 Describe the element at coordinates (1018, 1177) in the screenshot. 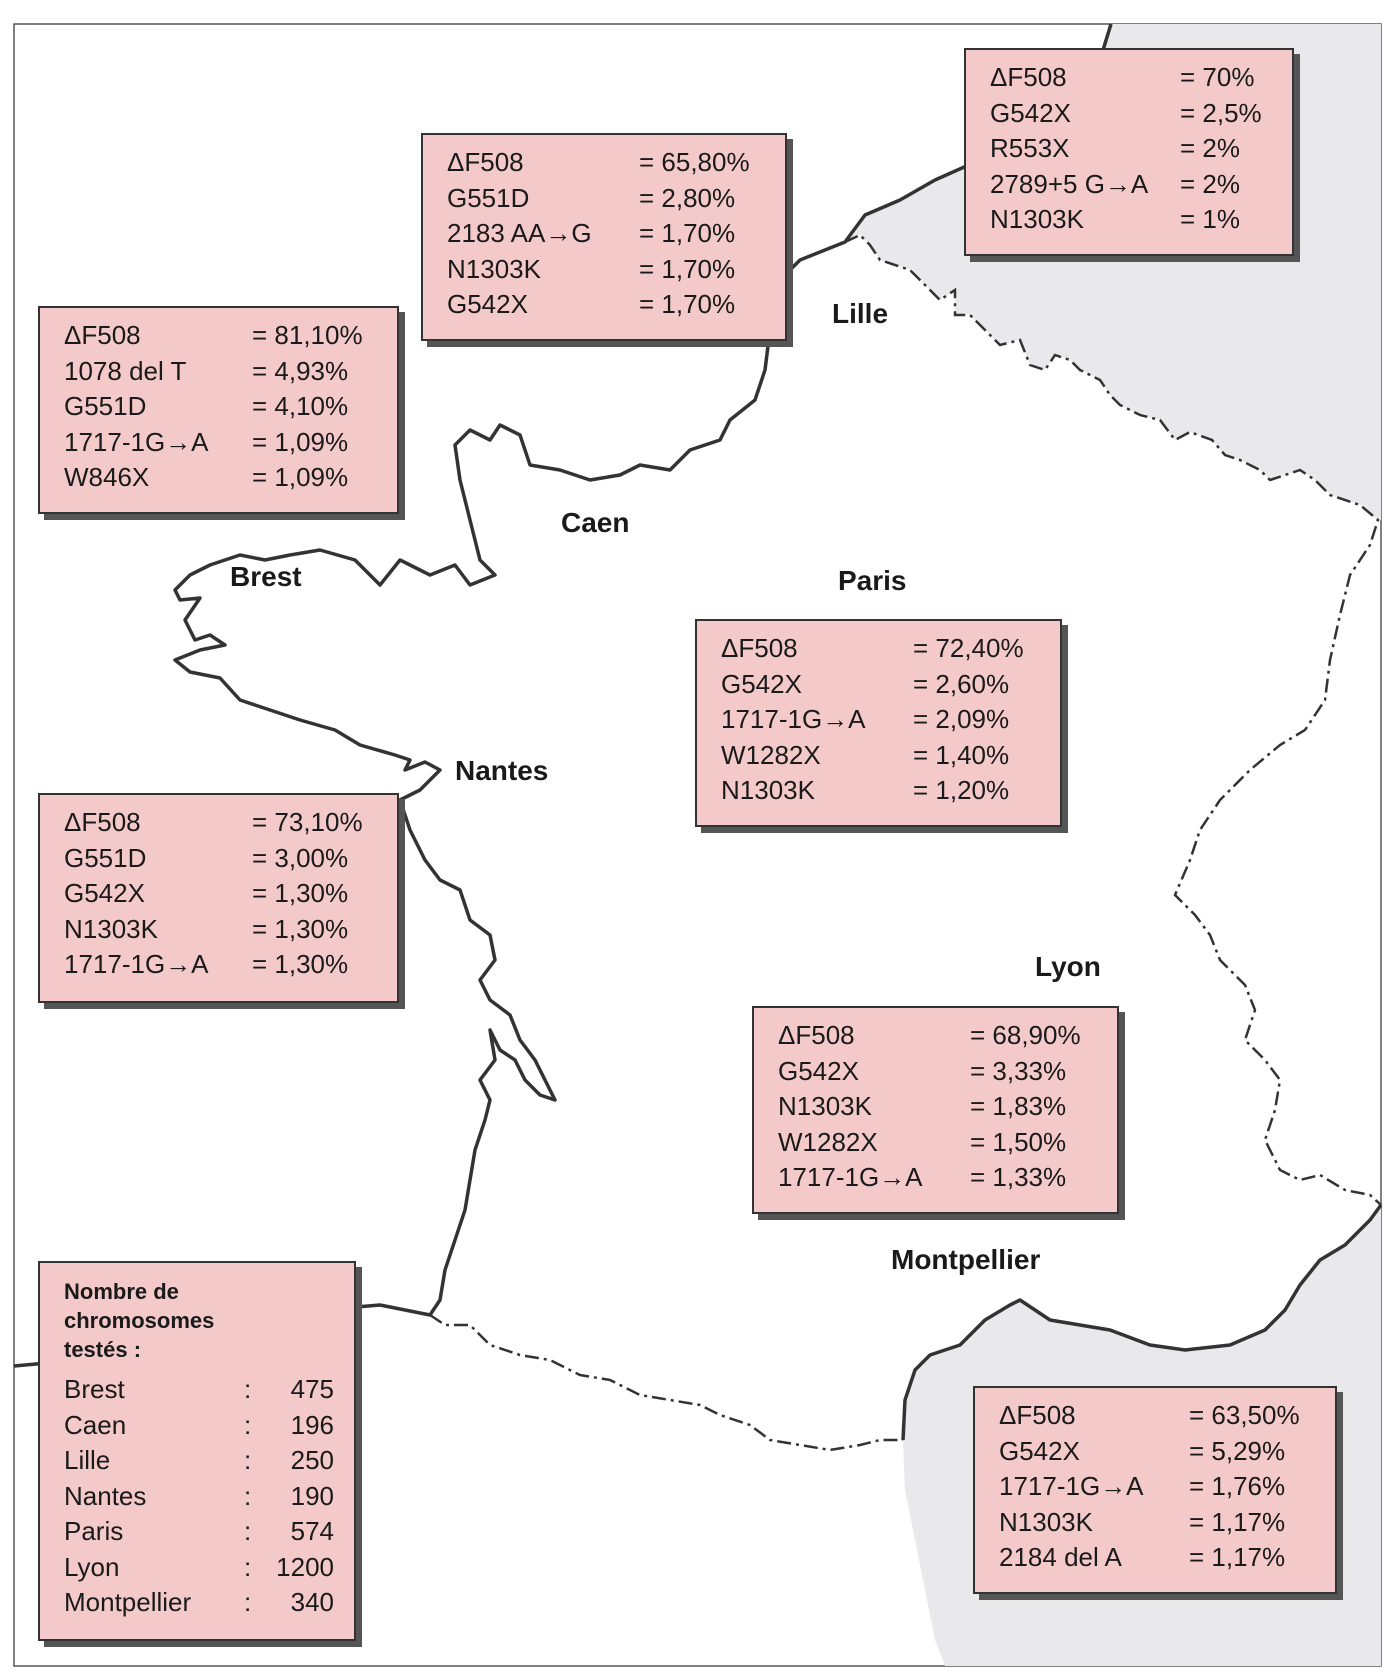

I see `mutation-frequency: = 1,33%` at that location.